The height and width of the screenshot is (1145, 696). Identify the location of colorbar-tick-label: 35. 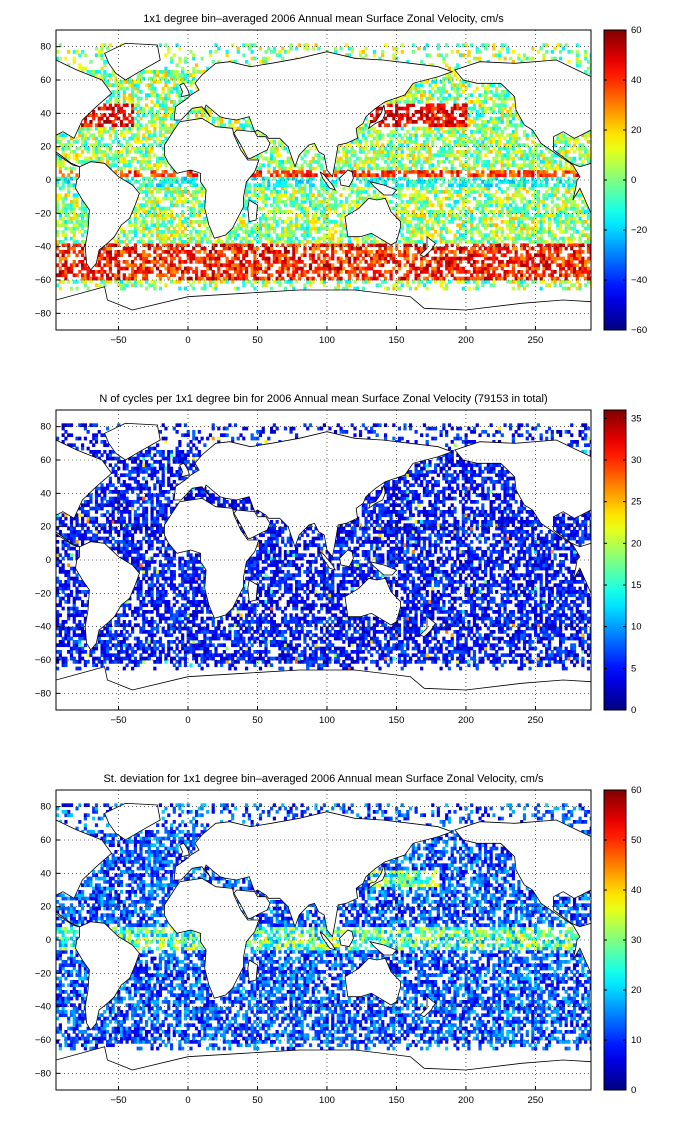
(636, 418).